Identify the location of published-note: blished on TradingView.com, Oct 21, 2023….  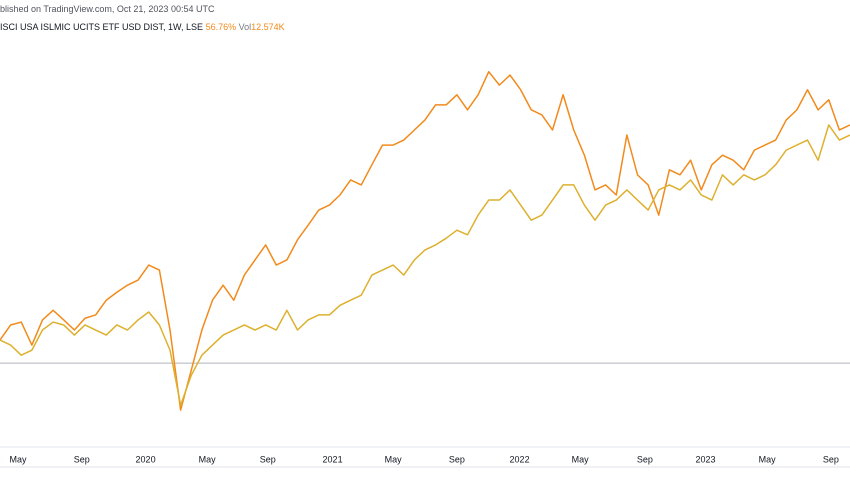
(107, 9).